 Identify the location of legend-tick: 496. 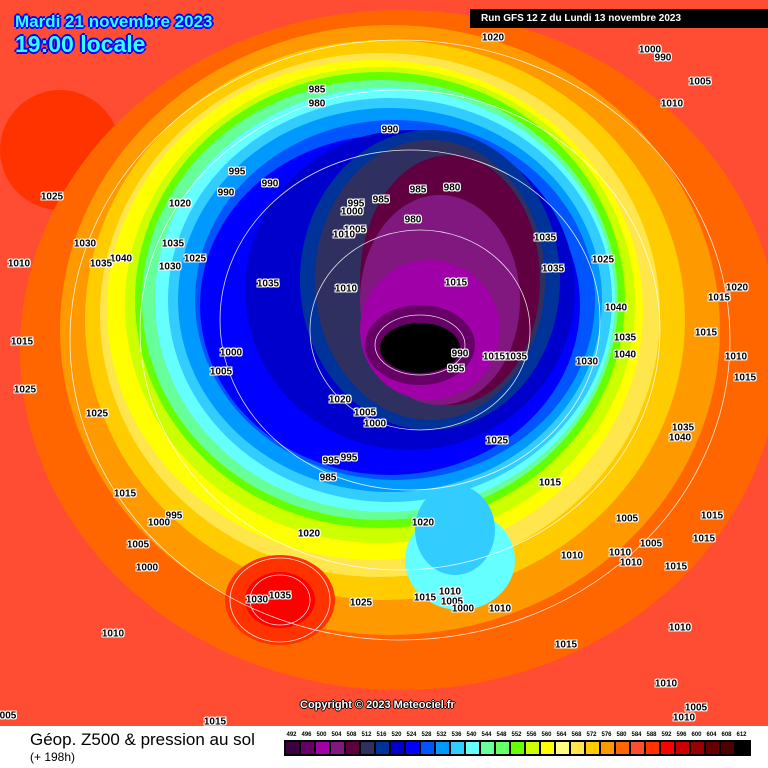
(306, 735).